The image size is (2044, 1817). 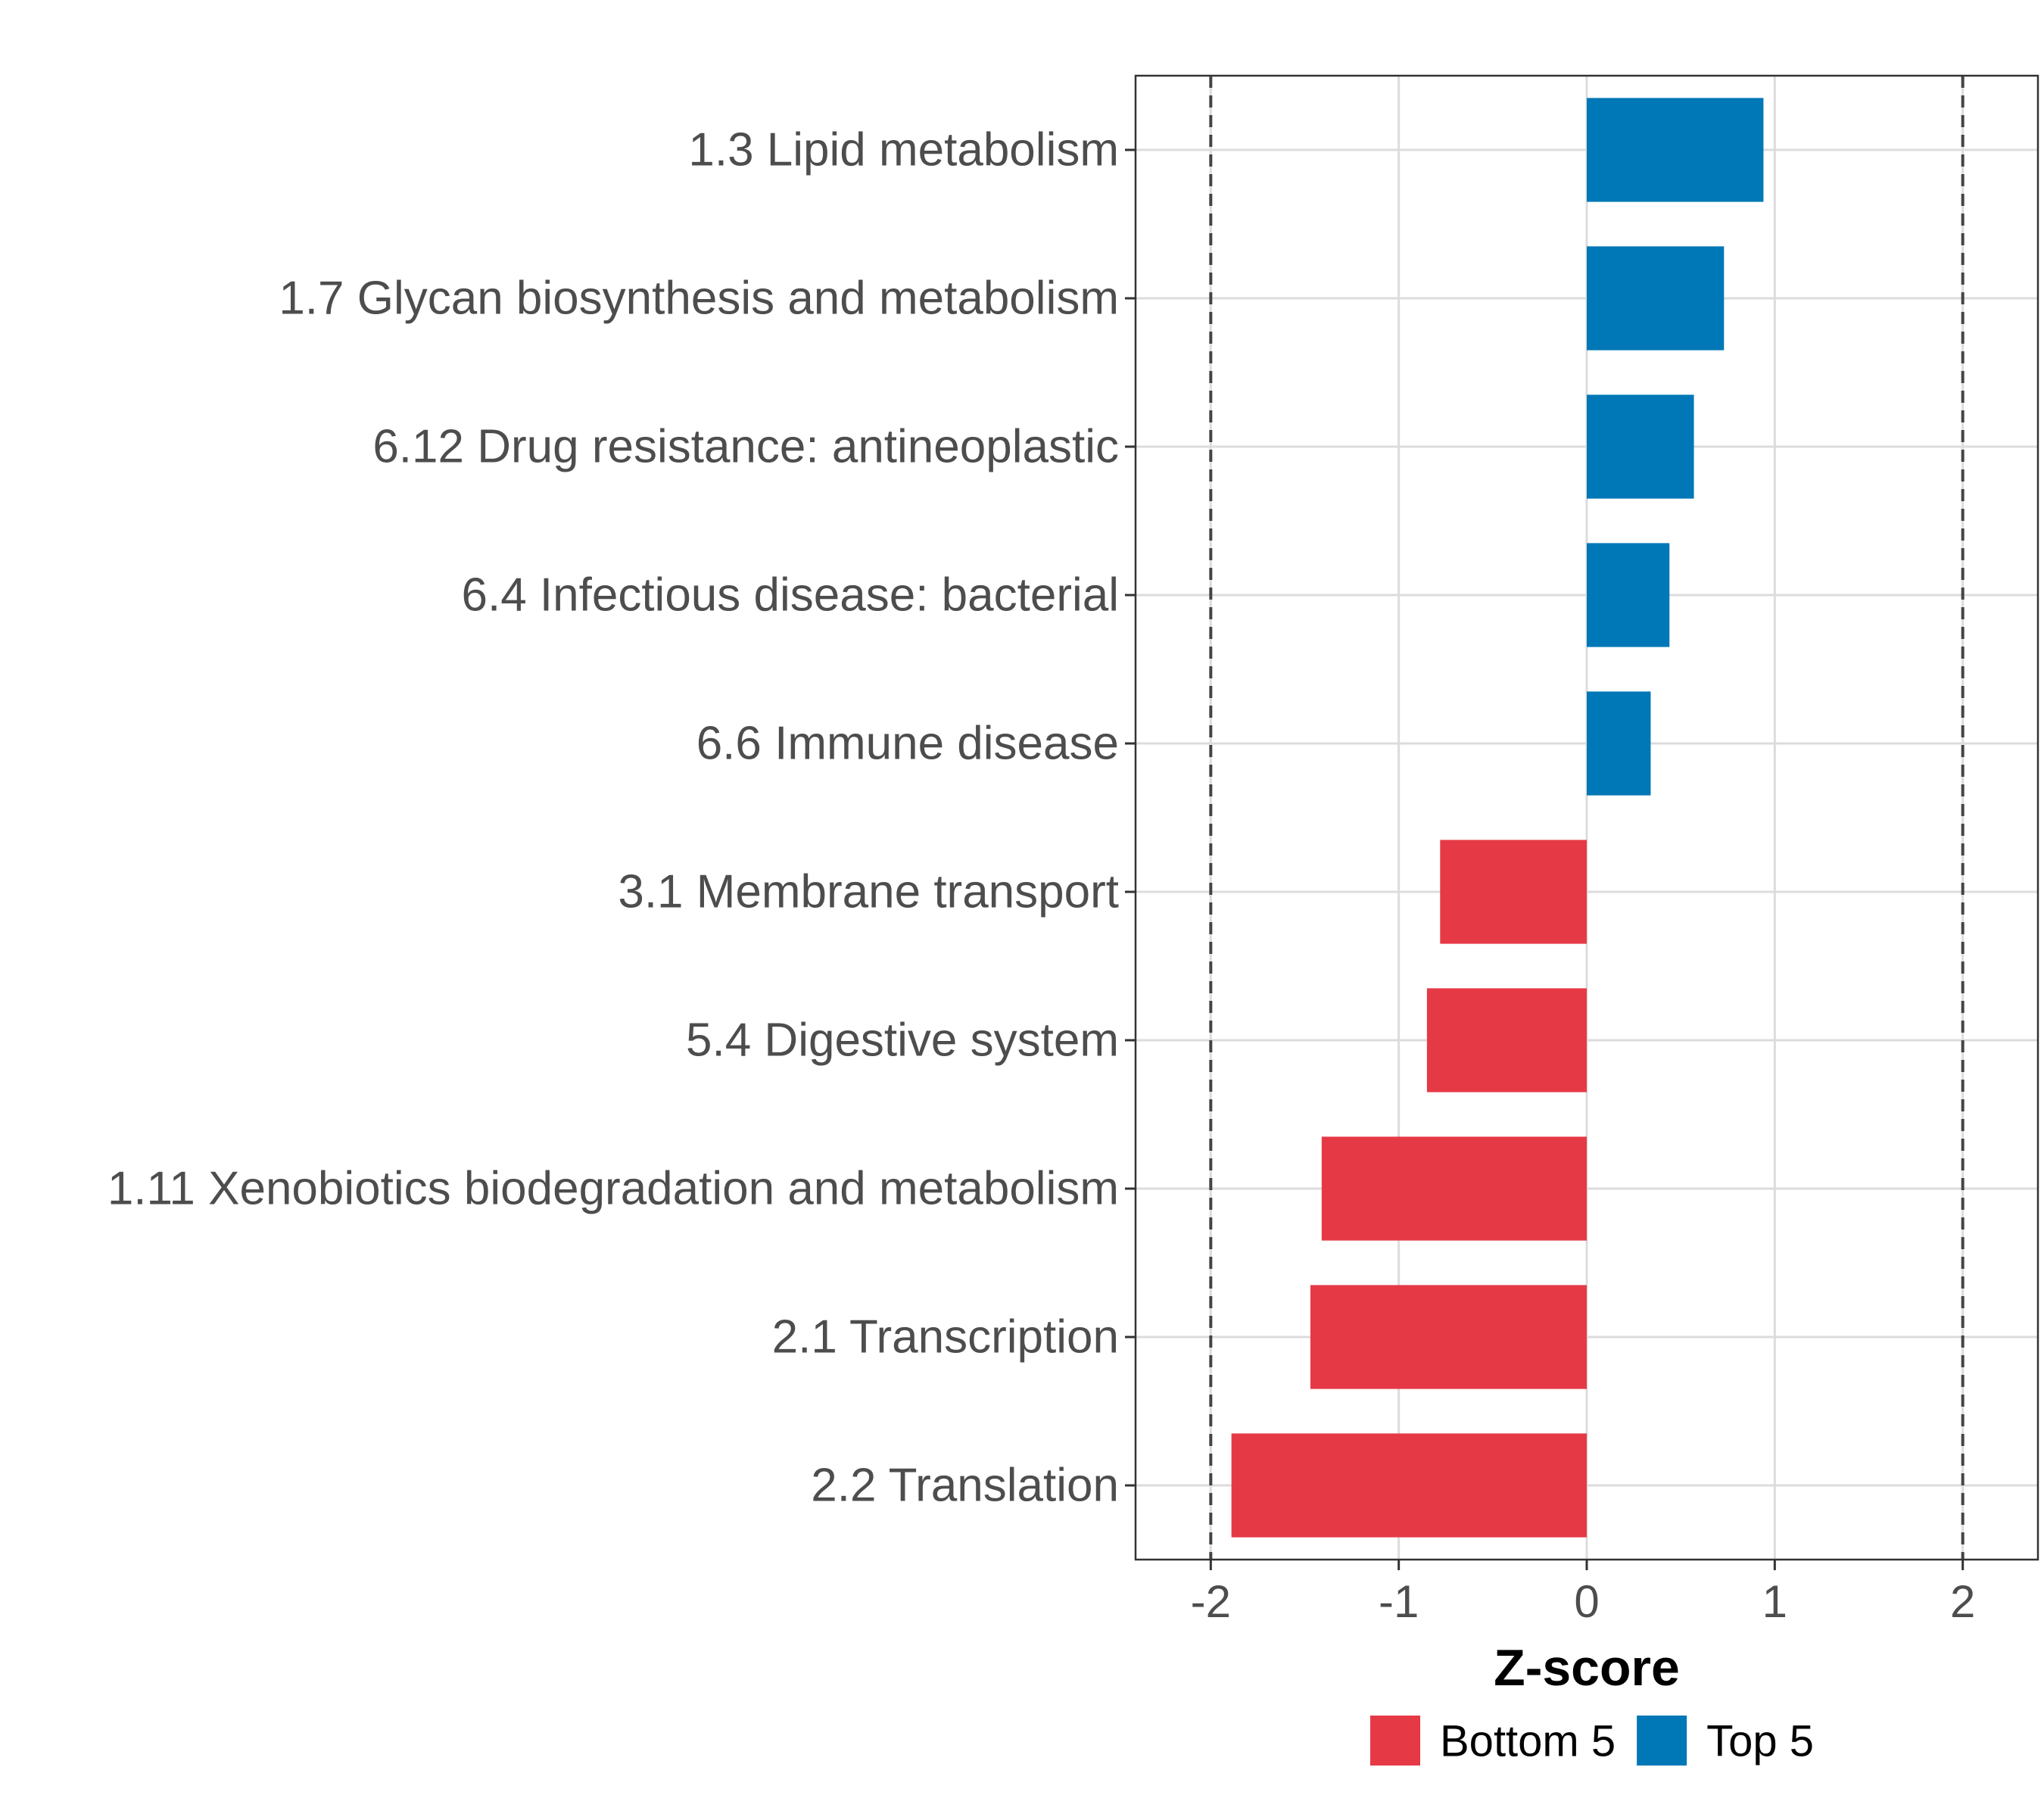 I want to click on category-label: 6.4 Infectious disease: bacterial, so click(x=790, y=595).